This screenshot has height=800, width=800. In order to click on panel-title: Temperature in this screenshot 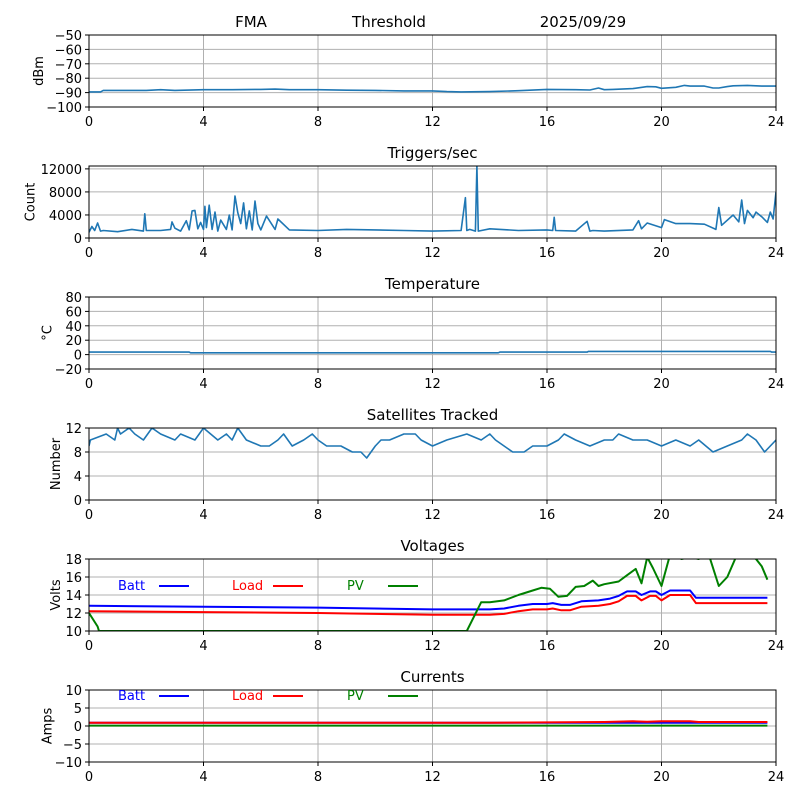, I will do `click(432, 284)`.